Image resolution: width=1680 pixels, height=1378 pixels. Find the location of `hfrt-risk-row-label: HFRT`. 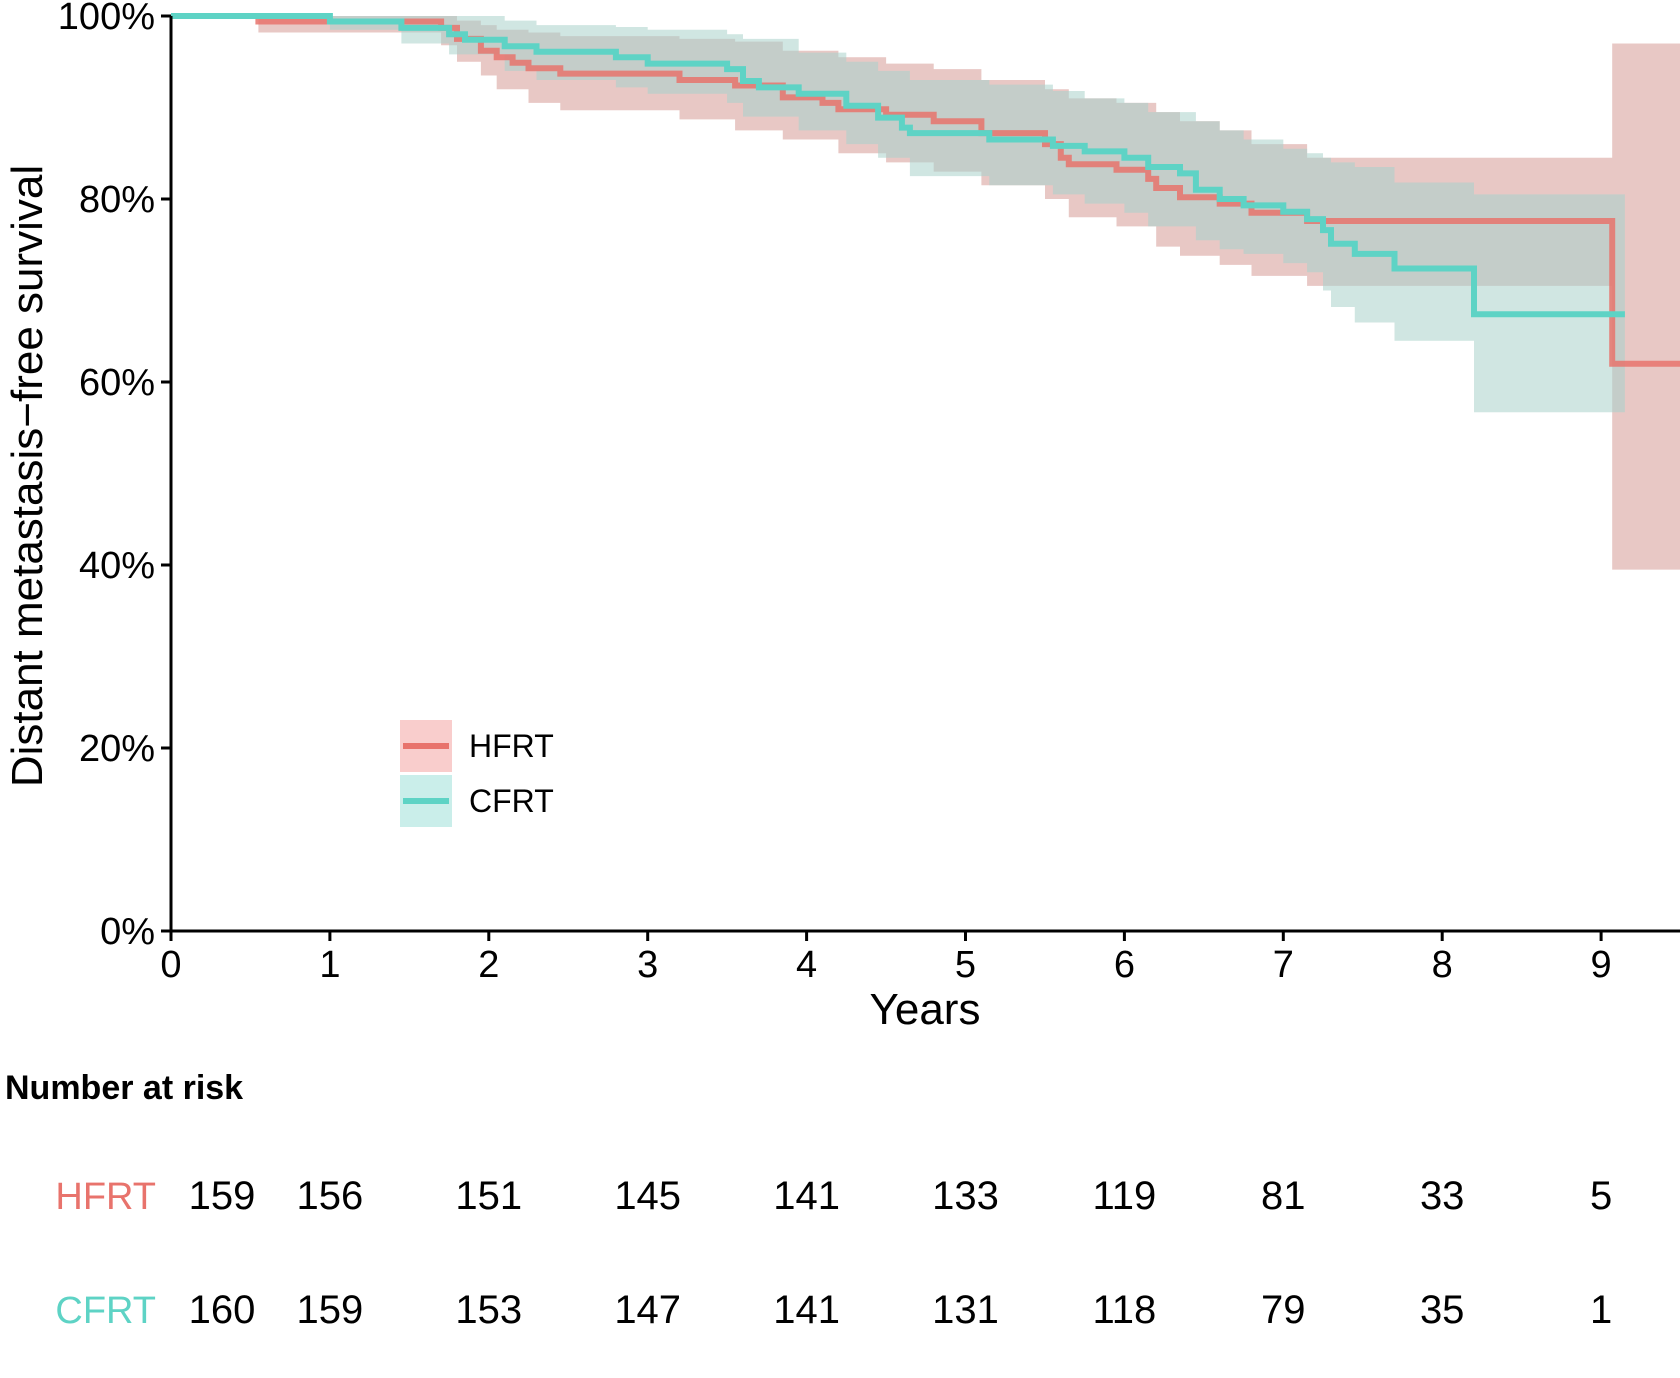

hfrt-risk-row-label: HFRT is located at coordinates (105, 1197).